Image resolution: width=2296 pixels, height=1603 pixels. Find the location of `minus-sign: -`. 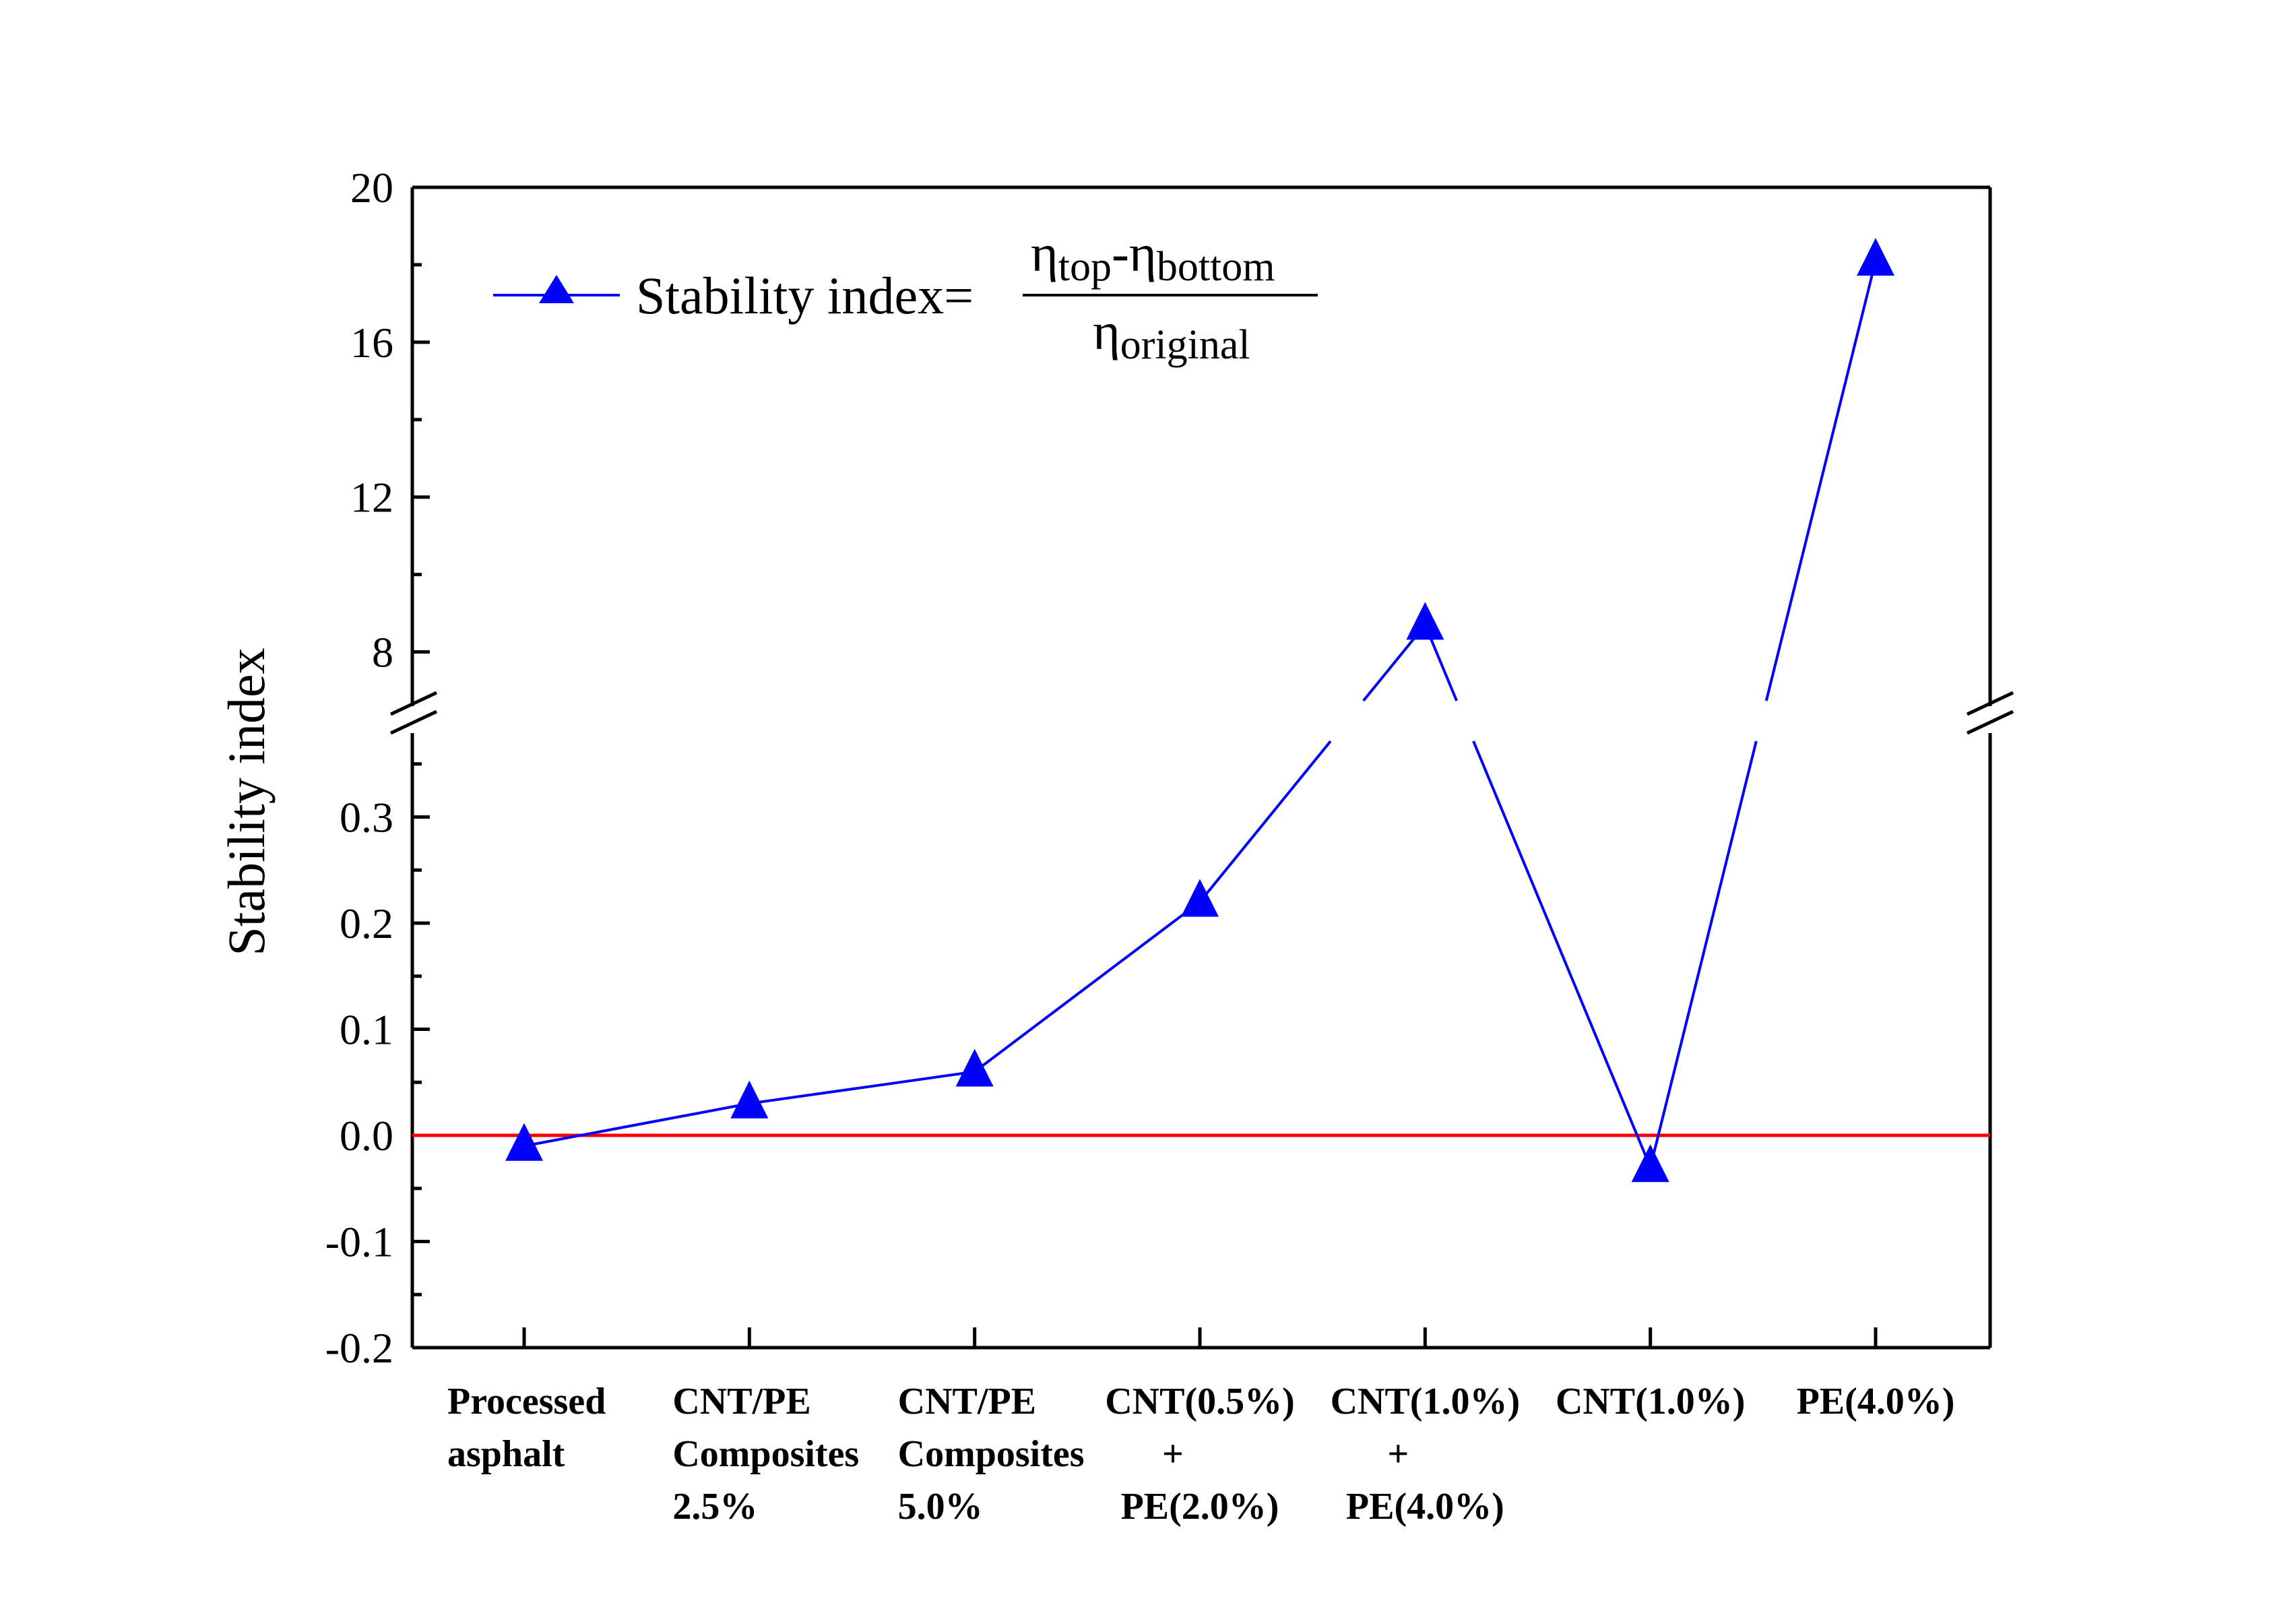

minus-sign: - is located at coordinates (1120, 253).